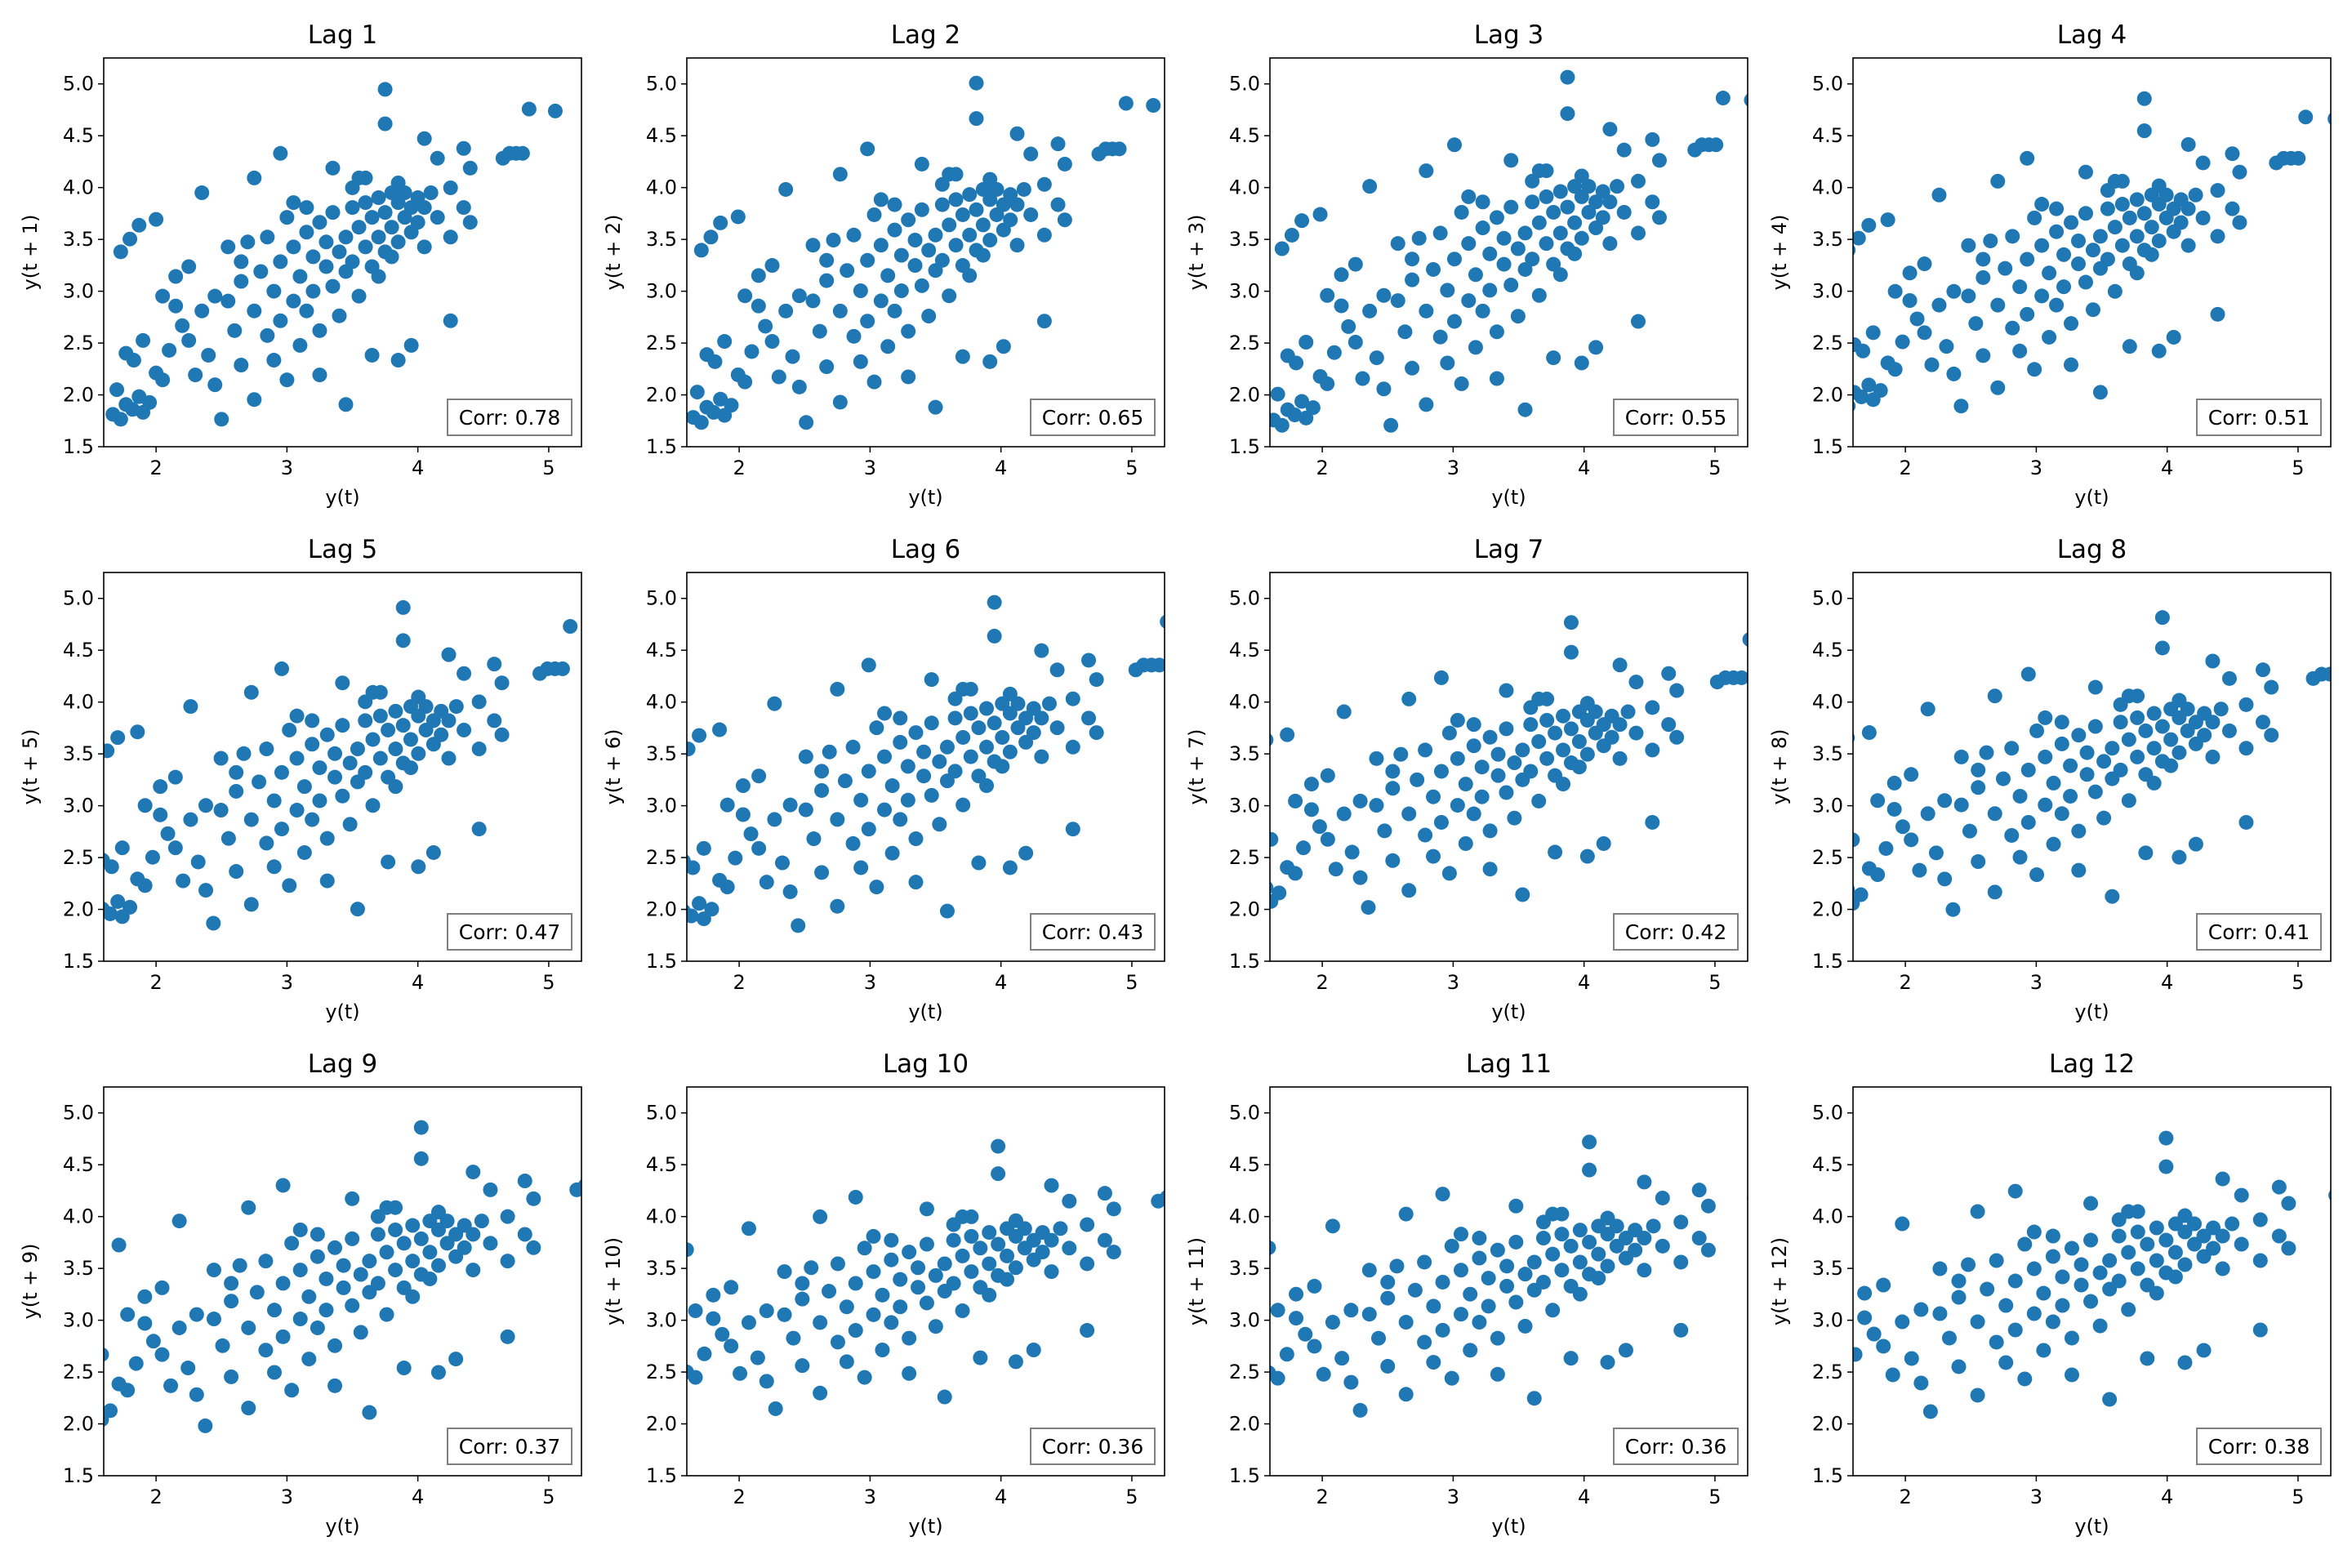  Describe the element at coordinates (1244, 702) in the screenshot. I see `y-tick-label: 4.0` at that location.